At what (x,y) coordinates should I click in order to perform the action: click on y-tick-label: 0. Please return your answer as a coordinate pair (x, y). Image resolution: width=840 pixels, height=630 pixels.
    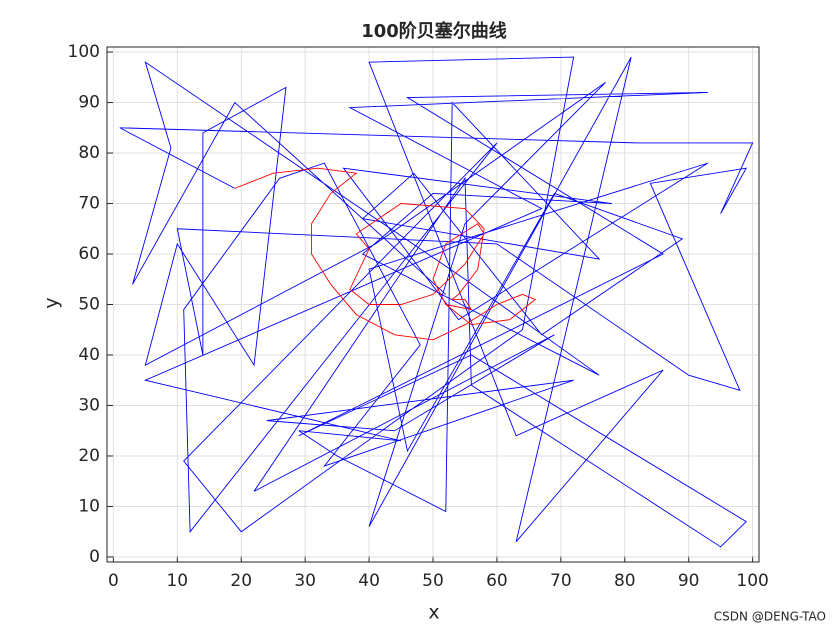
    Looking at the image, I should click on (94, 557).